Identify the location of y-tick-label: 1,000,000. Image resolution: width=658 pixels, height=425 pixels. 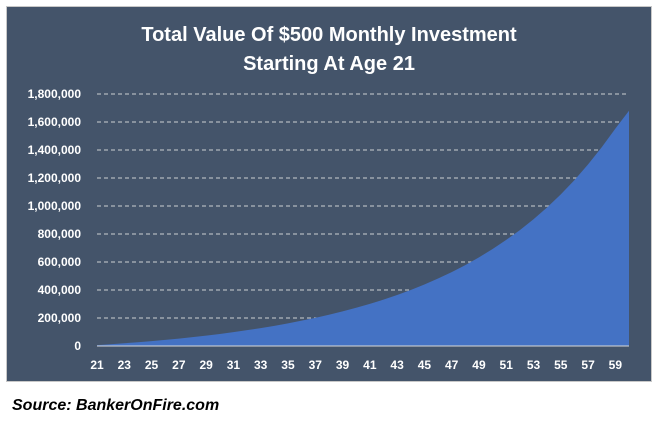
(55, 206).